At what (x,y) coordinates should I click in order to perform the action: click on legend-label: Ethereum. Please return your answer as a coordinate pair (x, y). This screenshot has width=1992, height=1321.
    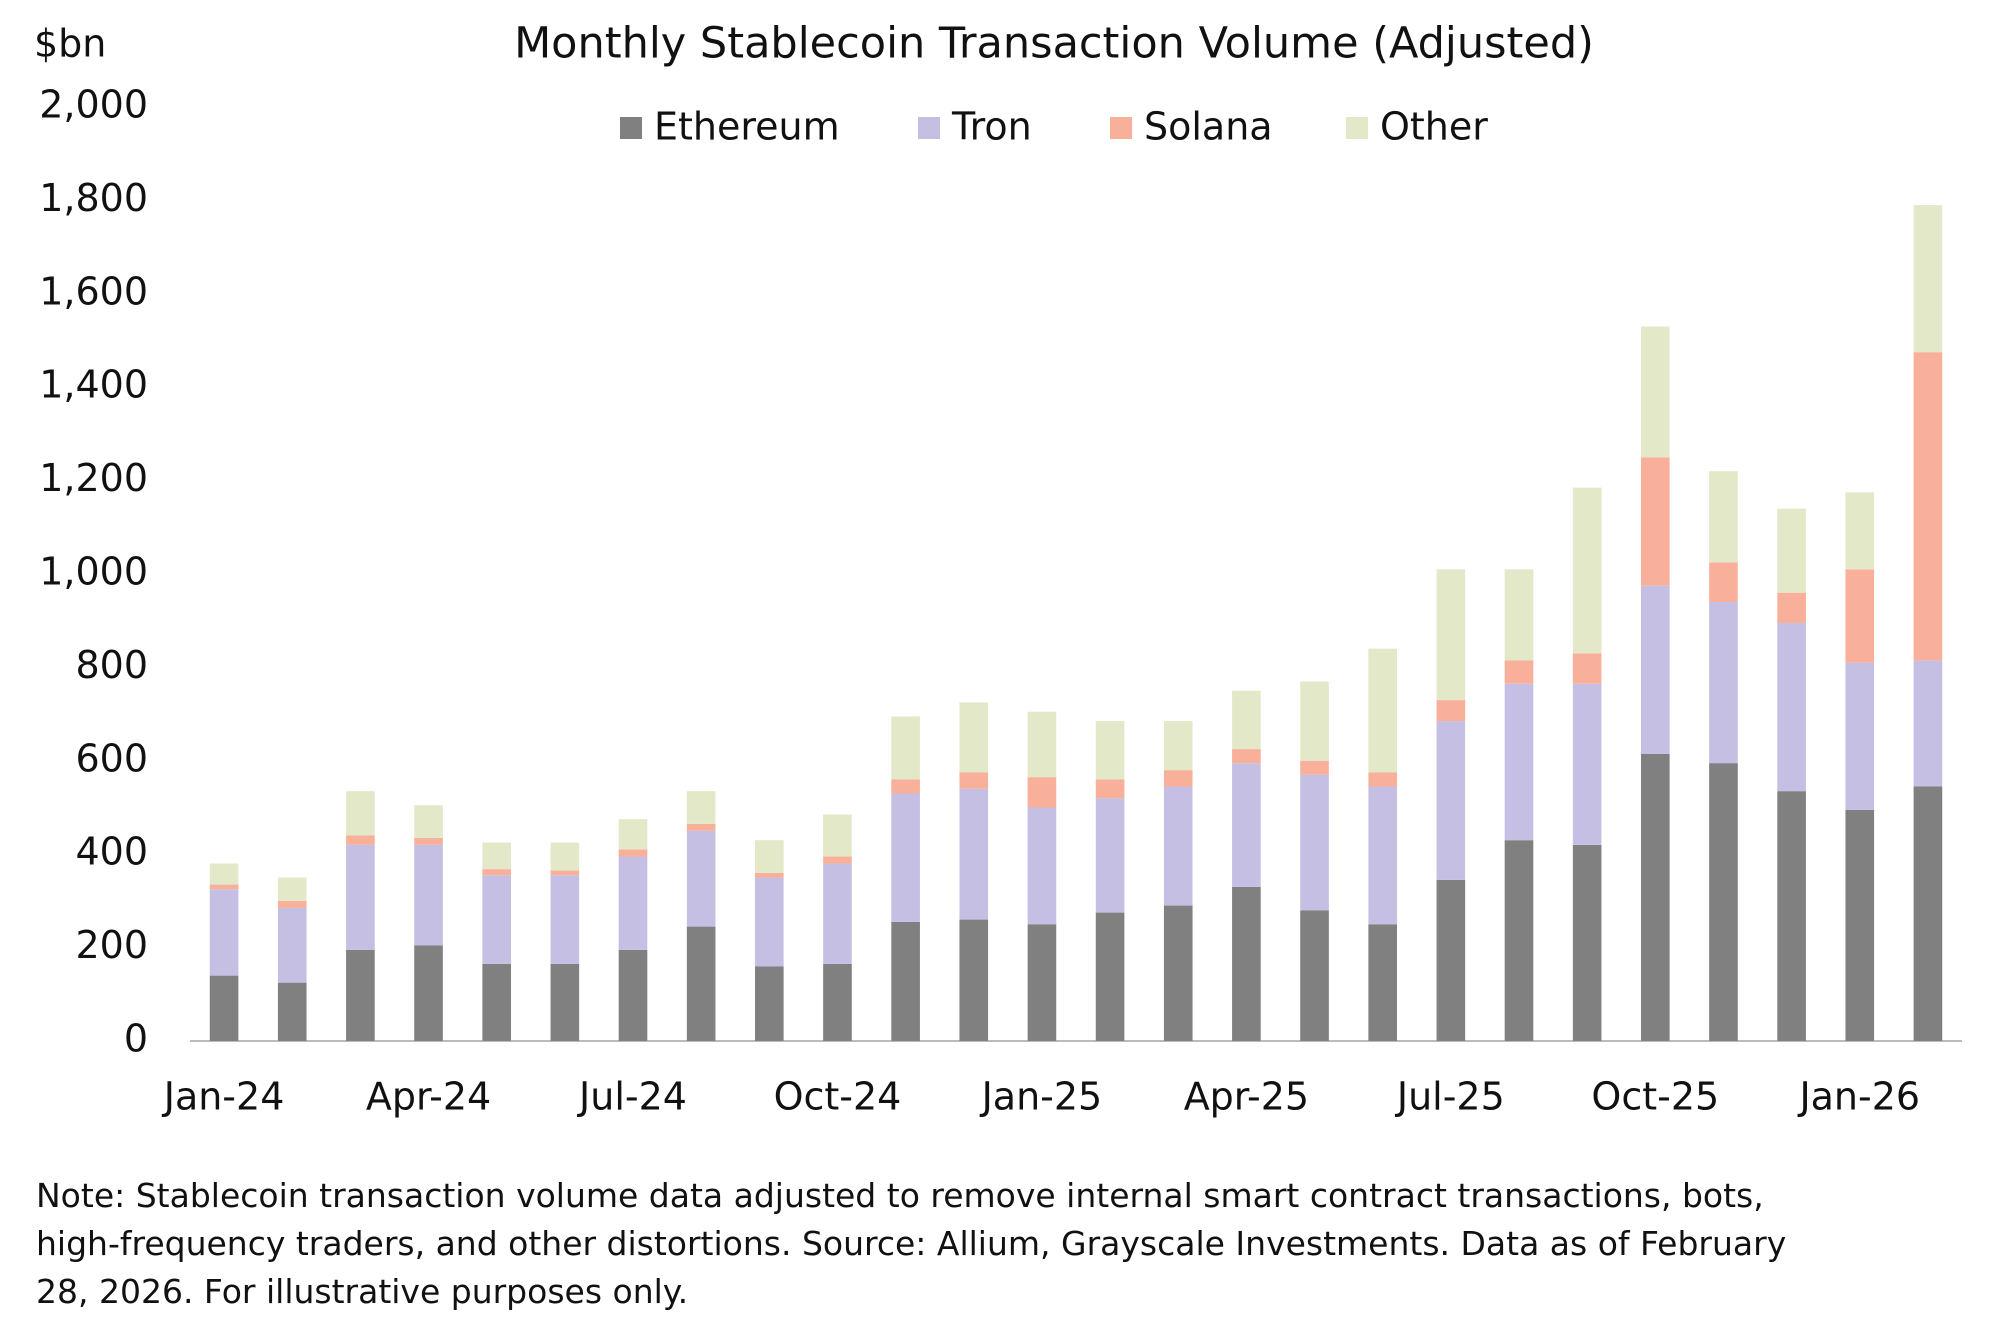
    Looking at the image, I should click on (747, 127).